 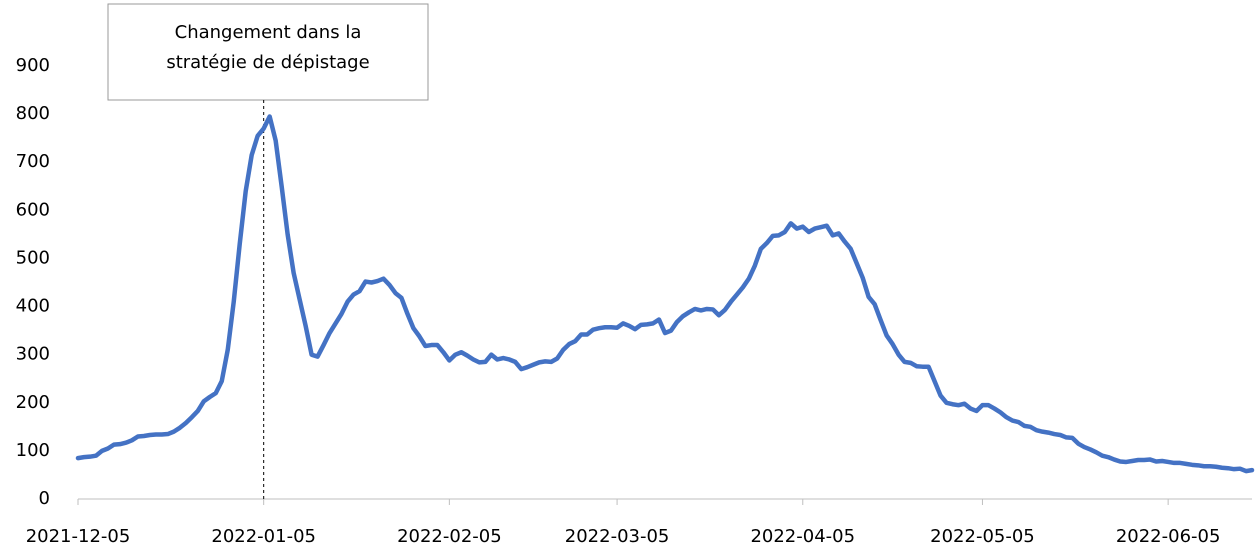 I want to click on annotation-text: Changement dans la, so click(x=268, y=32).